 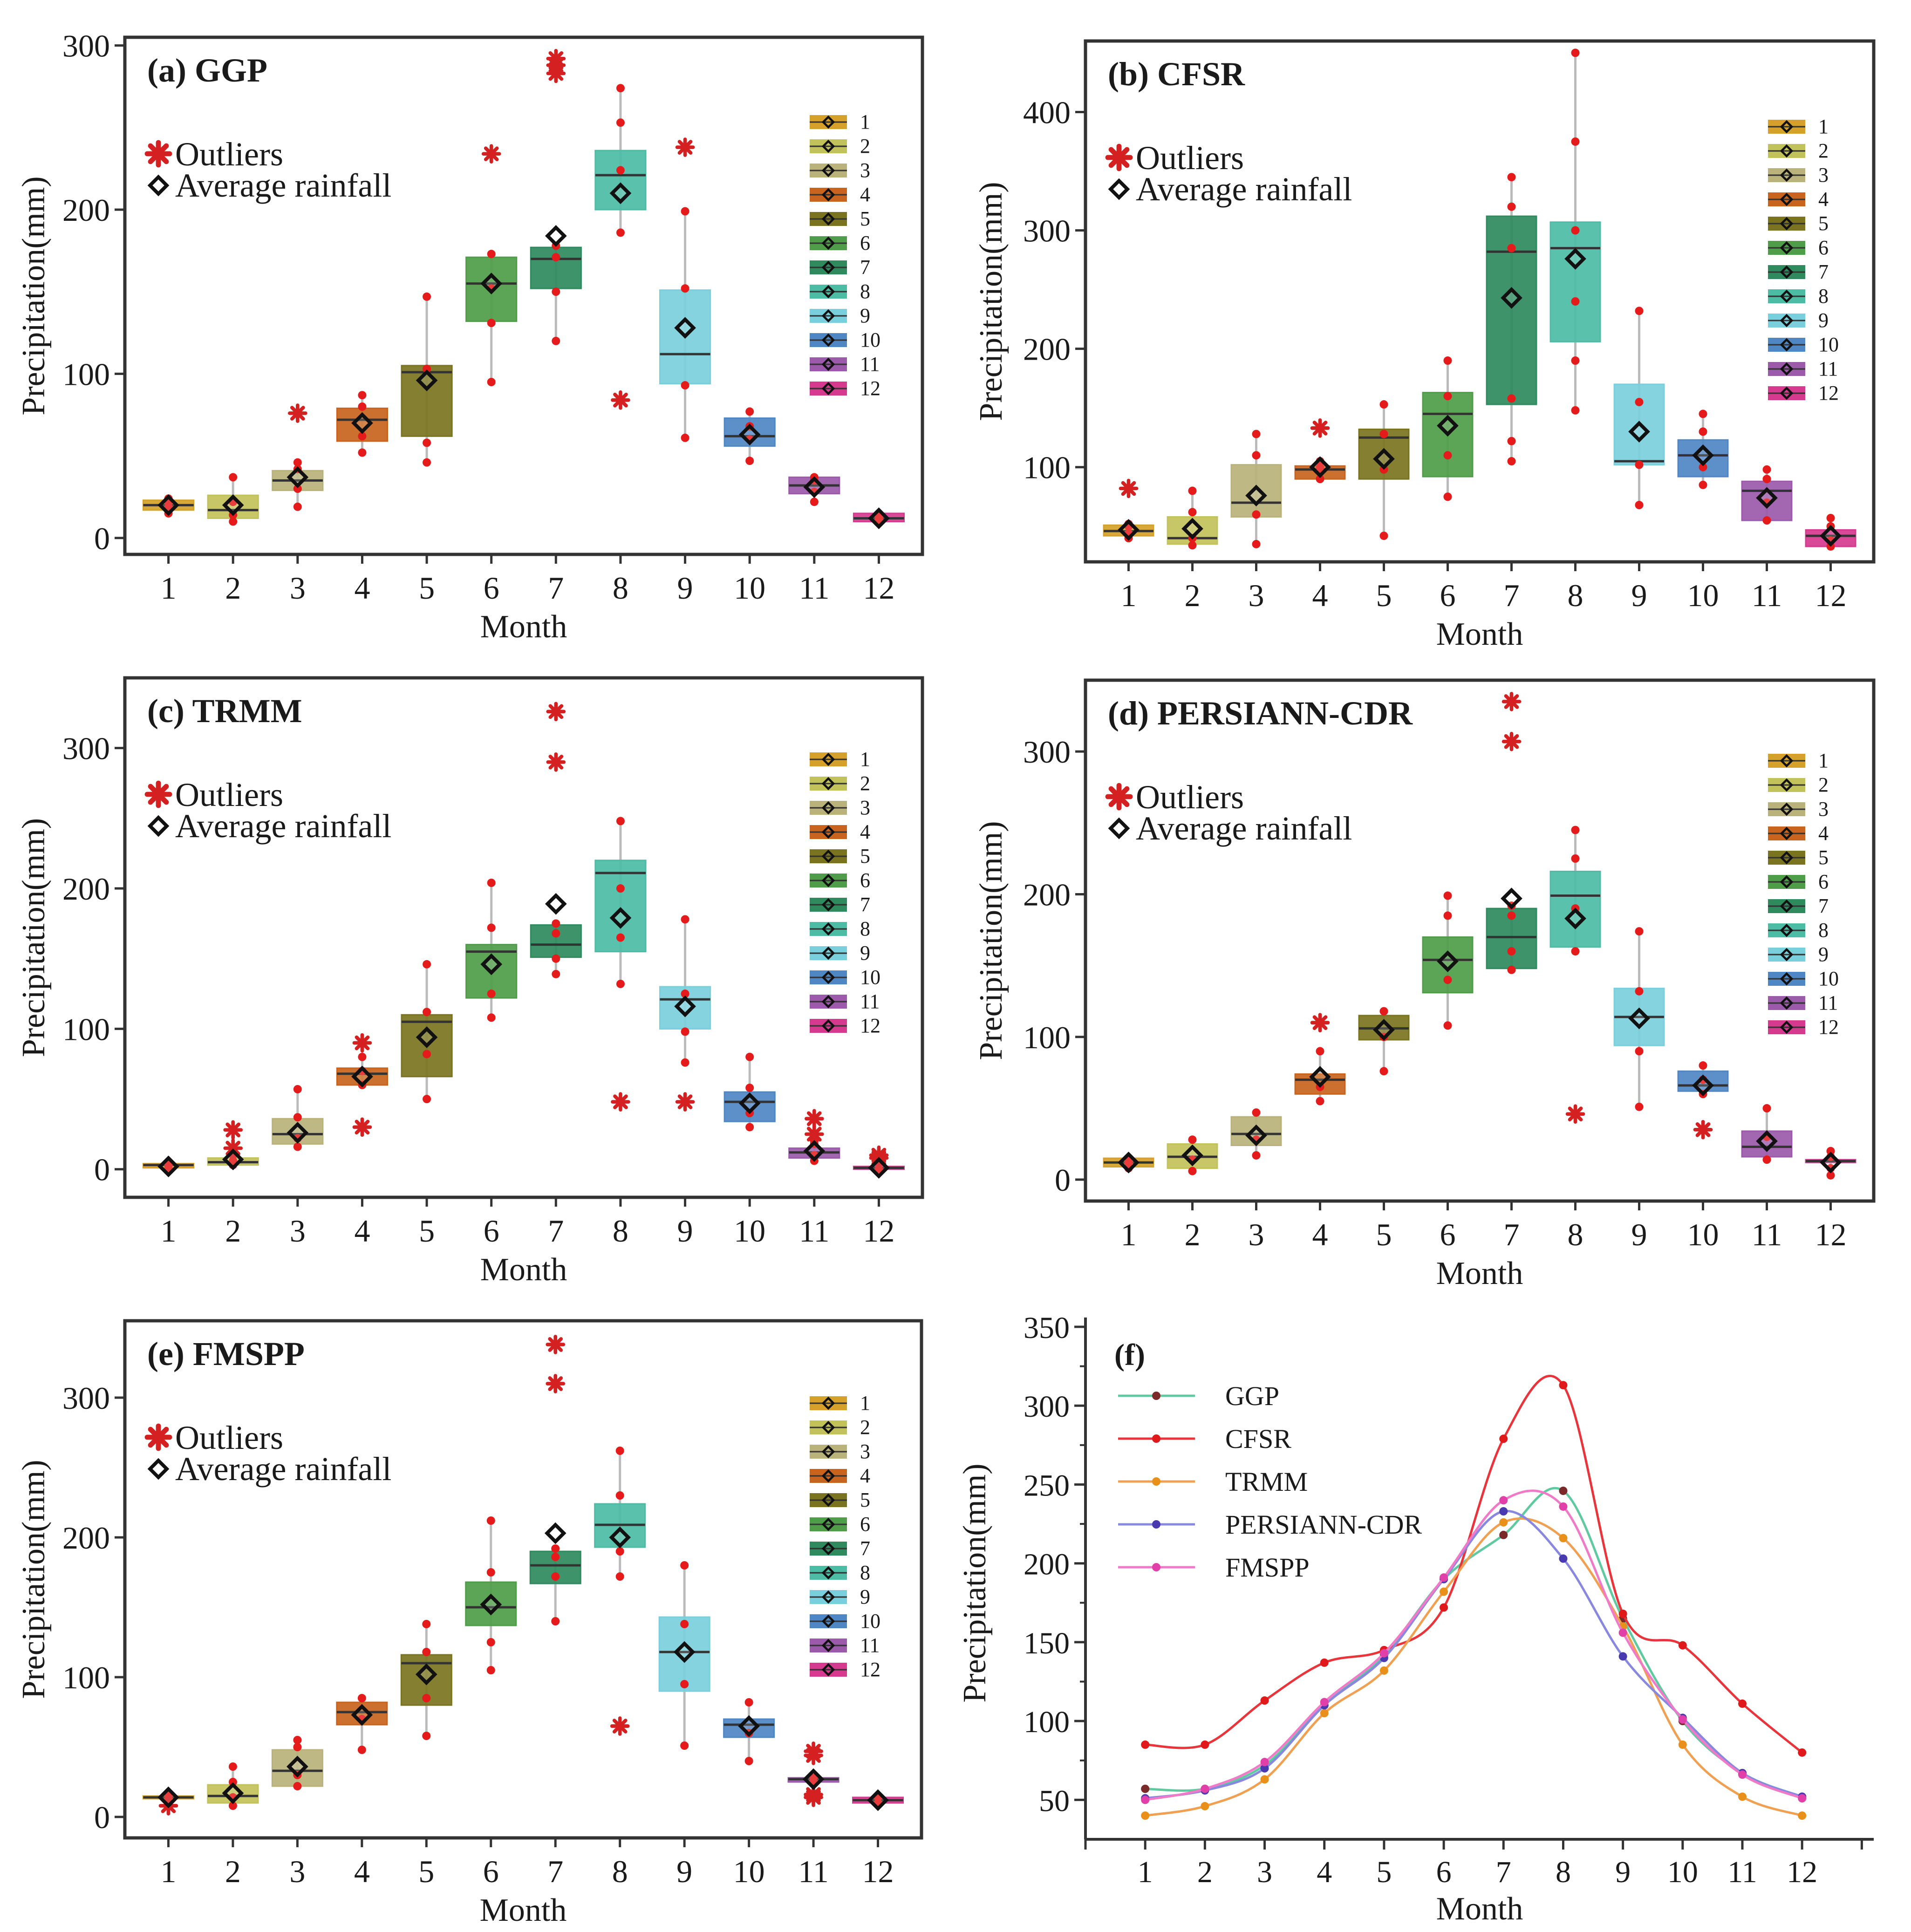 I want to click on x-tick-label: 7, so click(x=1503, y=1872).